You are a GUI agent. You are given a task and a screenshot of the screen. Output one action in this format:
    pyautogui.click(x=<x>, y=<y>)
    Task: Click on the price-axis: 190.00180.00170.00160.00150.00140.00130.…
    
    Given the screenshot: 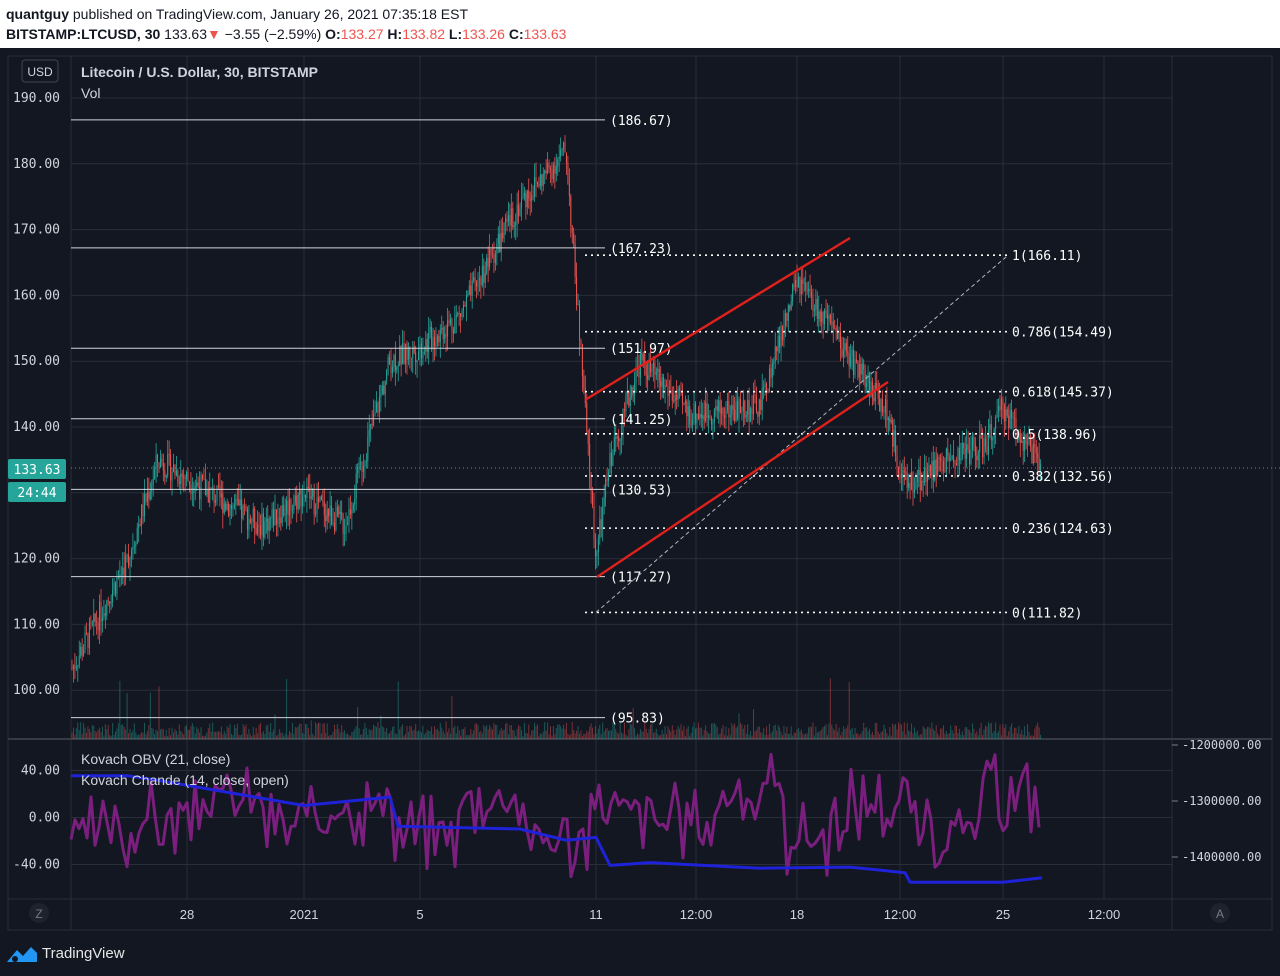 What is the action you would take?
    pyautogui.click(x=36, y=394)
    